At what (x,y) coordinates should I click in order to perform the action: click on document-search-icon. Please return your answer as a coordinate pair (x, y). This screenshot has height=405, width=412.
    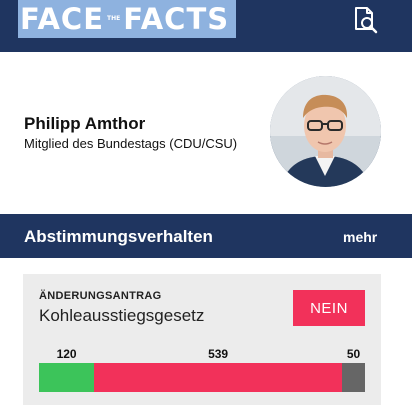
    Looking at the image, I should click on (366, 20).